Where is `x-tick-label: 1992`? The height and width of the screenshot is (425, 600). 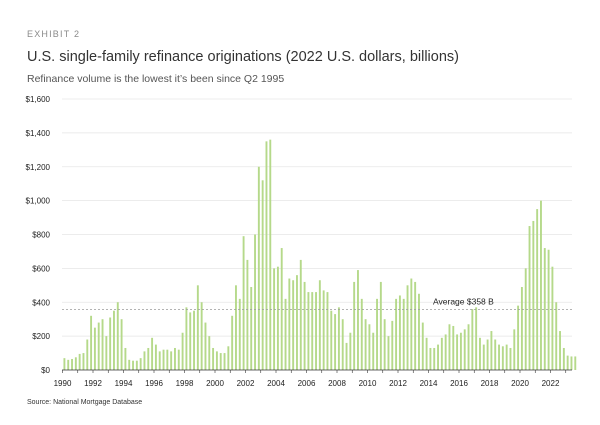
x-tick-label: 1992 is located at coordinates (93, 383).